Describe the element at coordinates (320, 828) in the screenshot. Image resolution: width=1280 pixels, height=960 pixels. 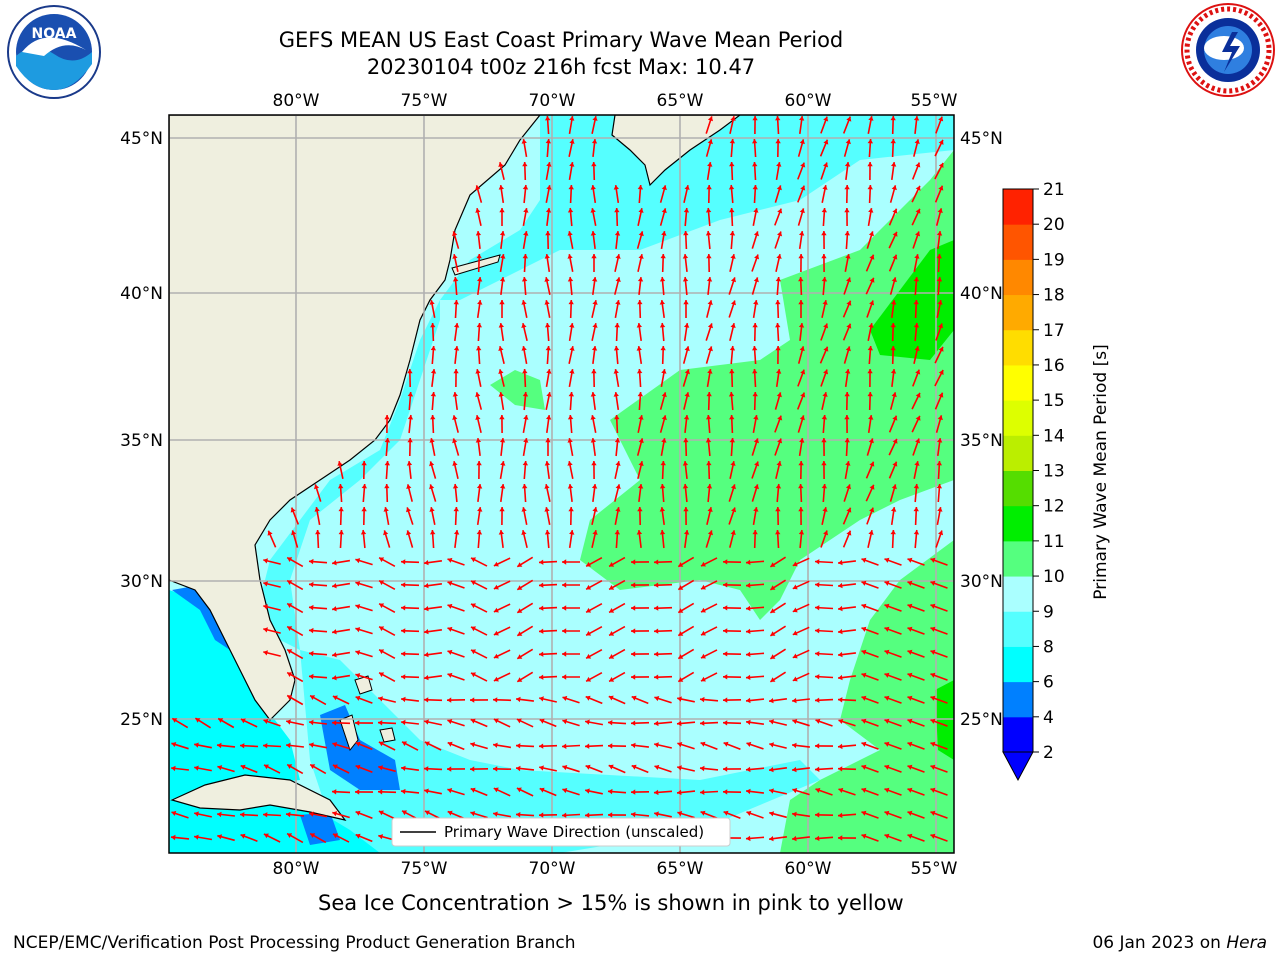
I see `period-zone-blue-cuba` at that location.